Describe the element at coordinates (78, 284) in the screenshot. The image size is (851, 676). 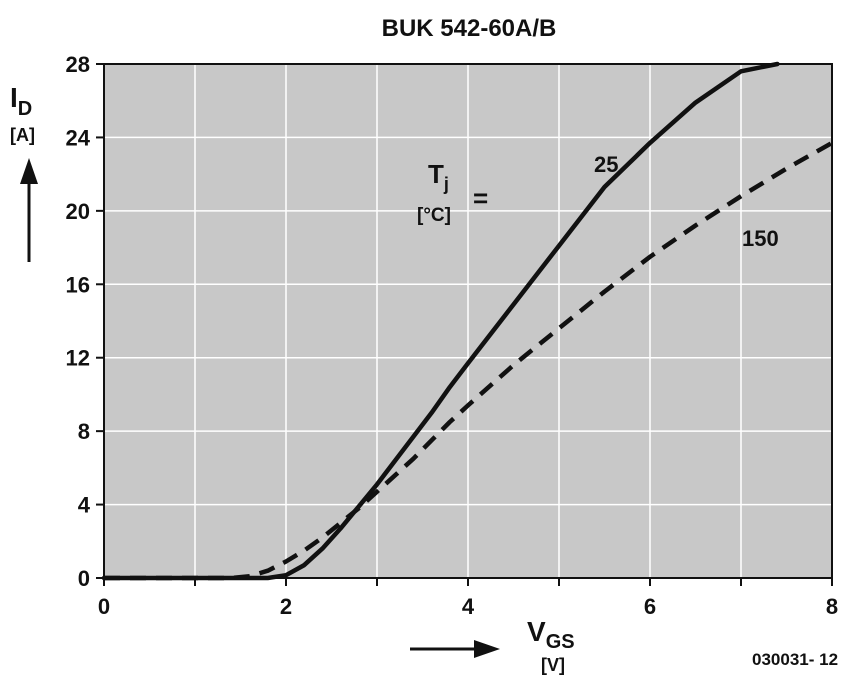
I see `y-tick-label: 16` at that location.